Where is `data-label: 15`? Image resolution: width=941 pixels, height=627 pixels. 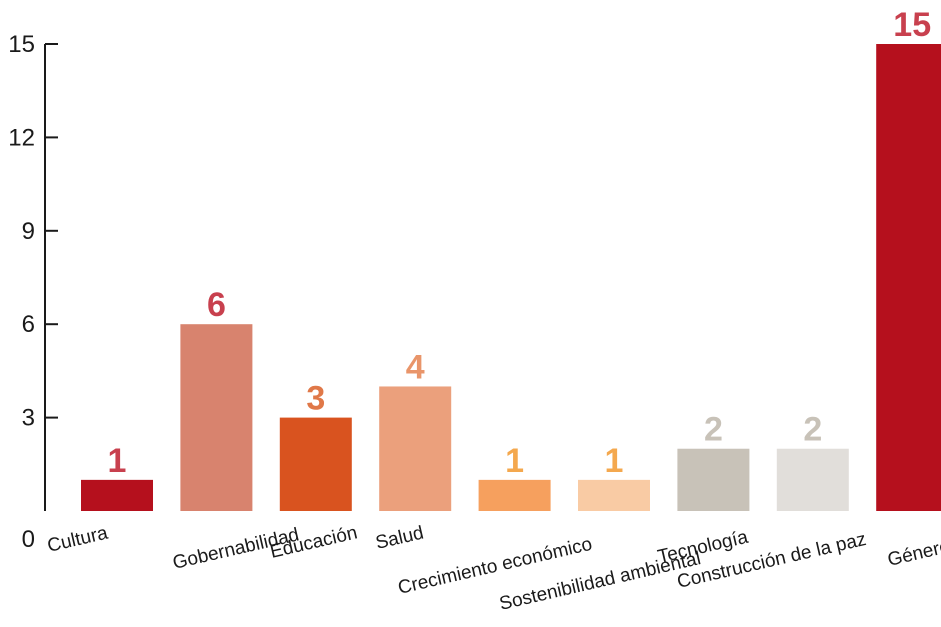 data-label: 15 is located at coordinates (912, 25).